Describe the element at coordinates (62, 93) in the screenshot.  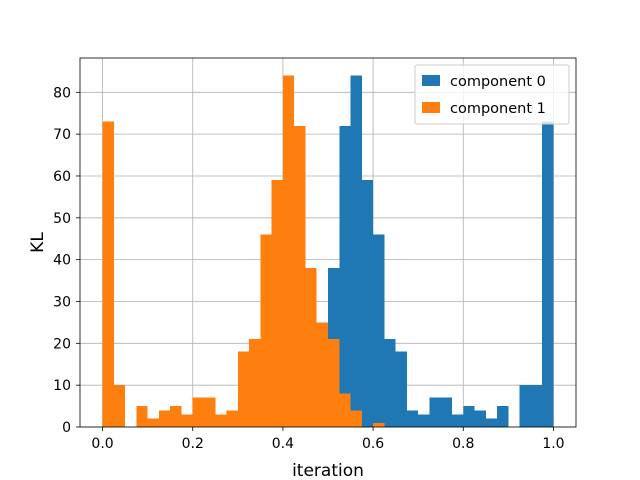
I see `y-tick-label: 80` at that location.